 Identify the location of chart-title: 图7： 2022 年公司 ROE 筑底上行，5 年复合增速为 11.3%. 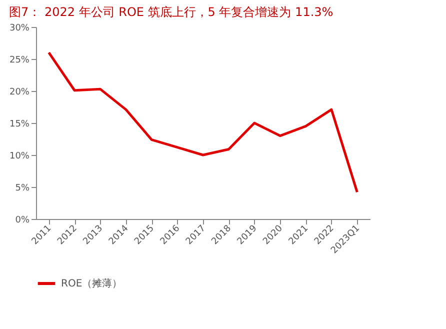
(171, 12).